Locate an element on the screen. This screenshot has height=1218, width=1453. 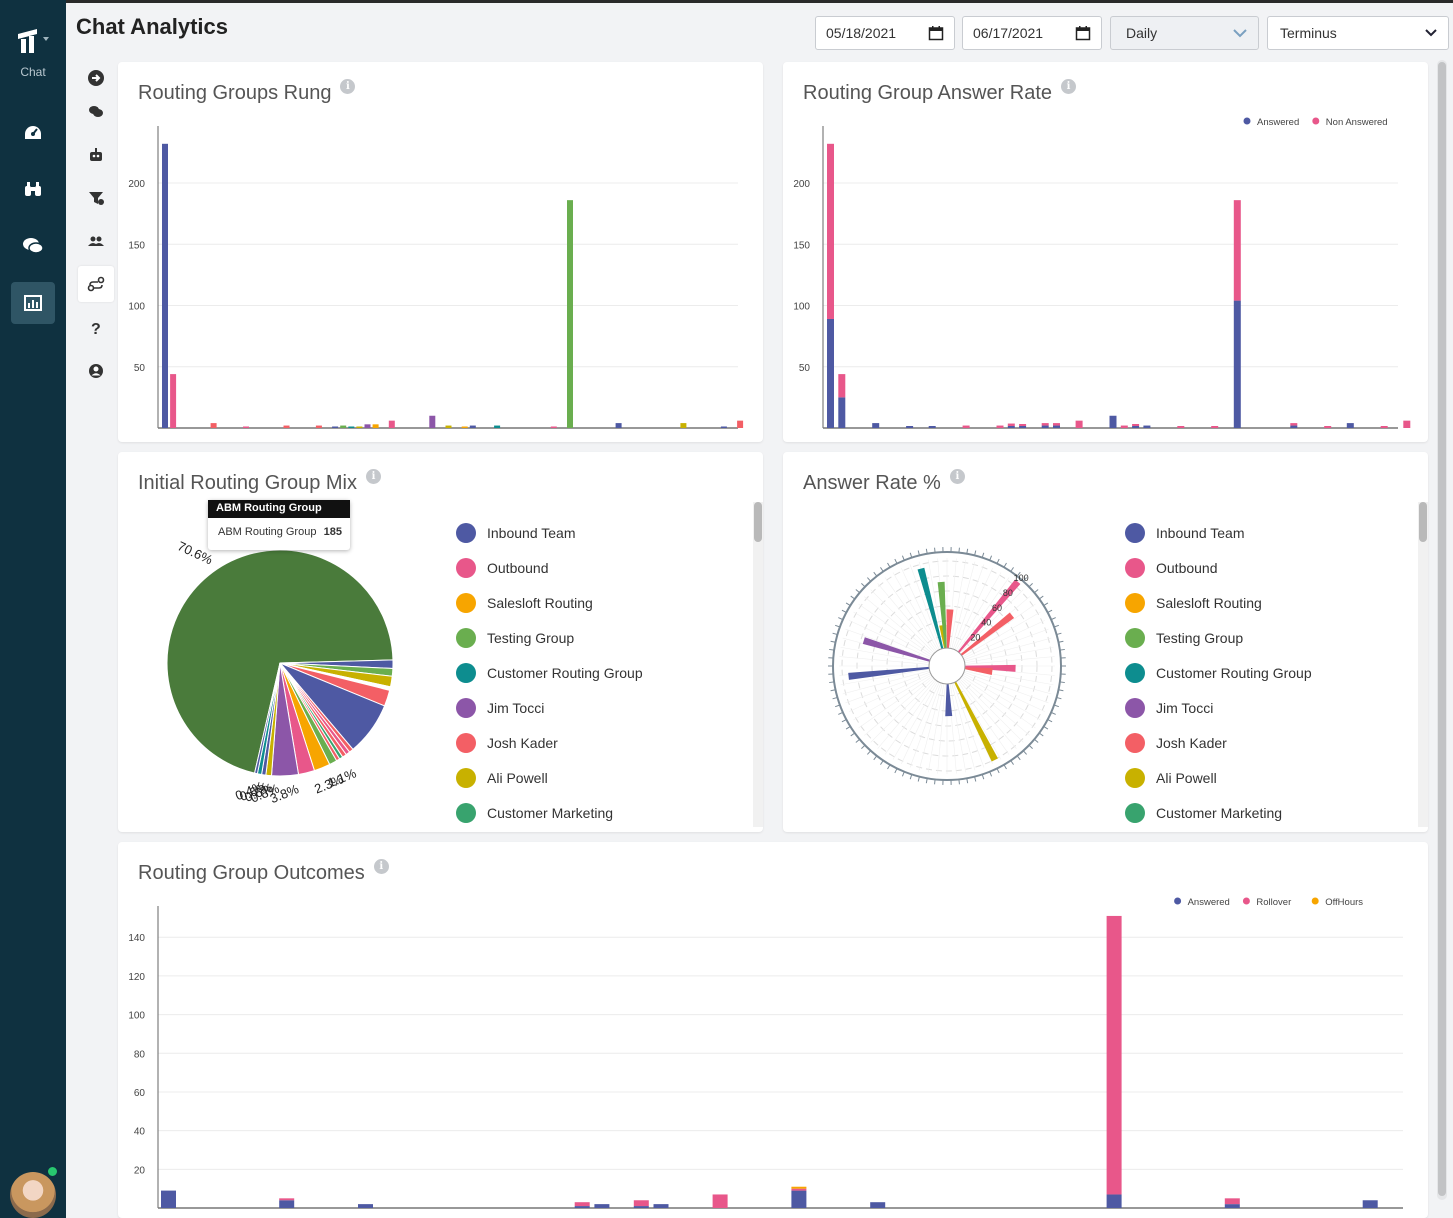
legend-label: Customer Marketing is located at coordinates (1219, 812).